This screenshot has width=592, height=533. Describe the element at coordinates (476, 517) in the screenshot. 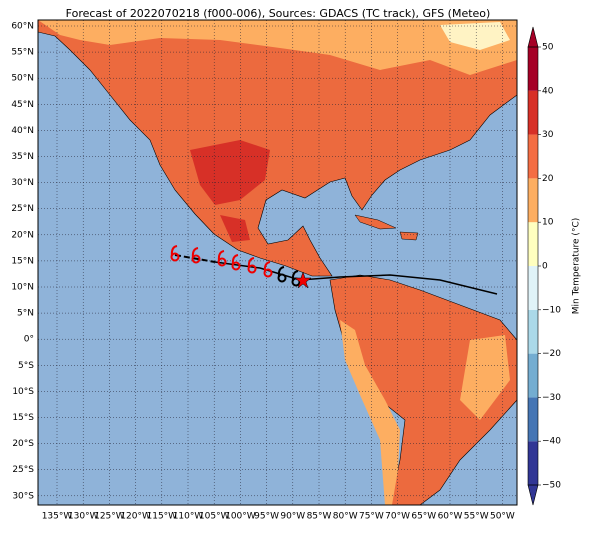

I see `lon-label: 55°W` at that location.